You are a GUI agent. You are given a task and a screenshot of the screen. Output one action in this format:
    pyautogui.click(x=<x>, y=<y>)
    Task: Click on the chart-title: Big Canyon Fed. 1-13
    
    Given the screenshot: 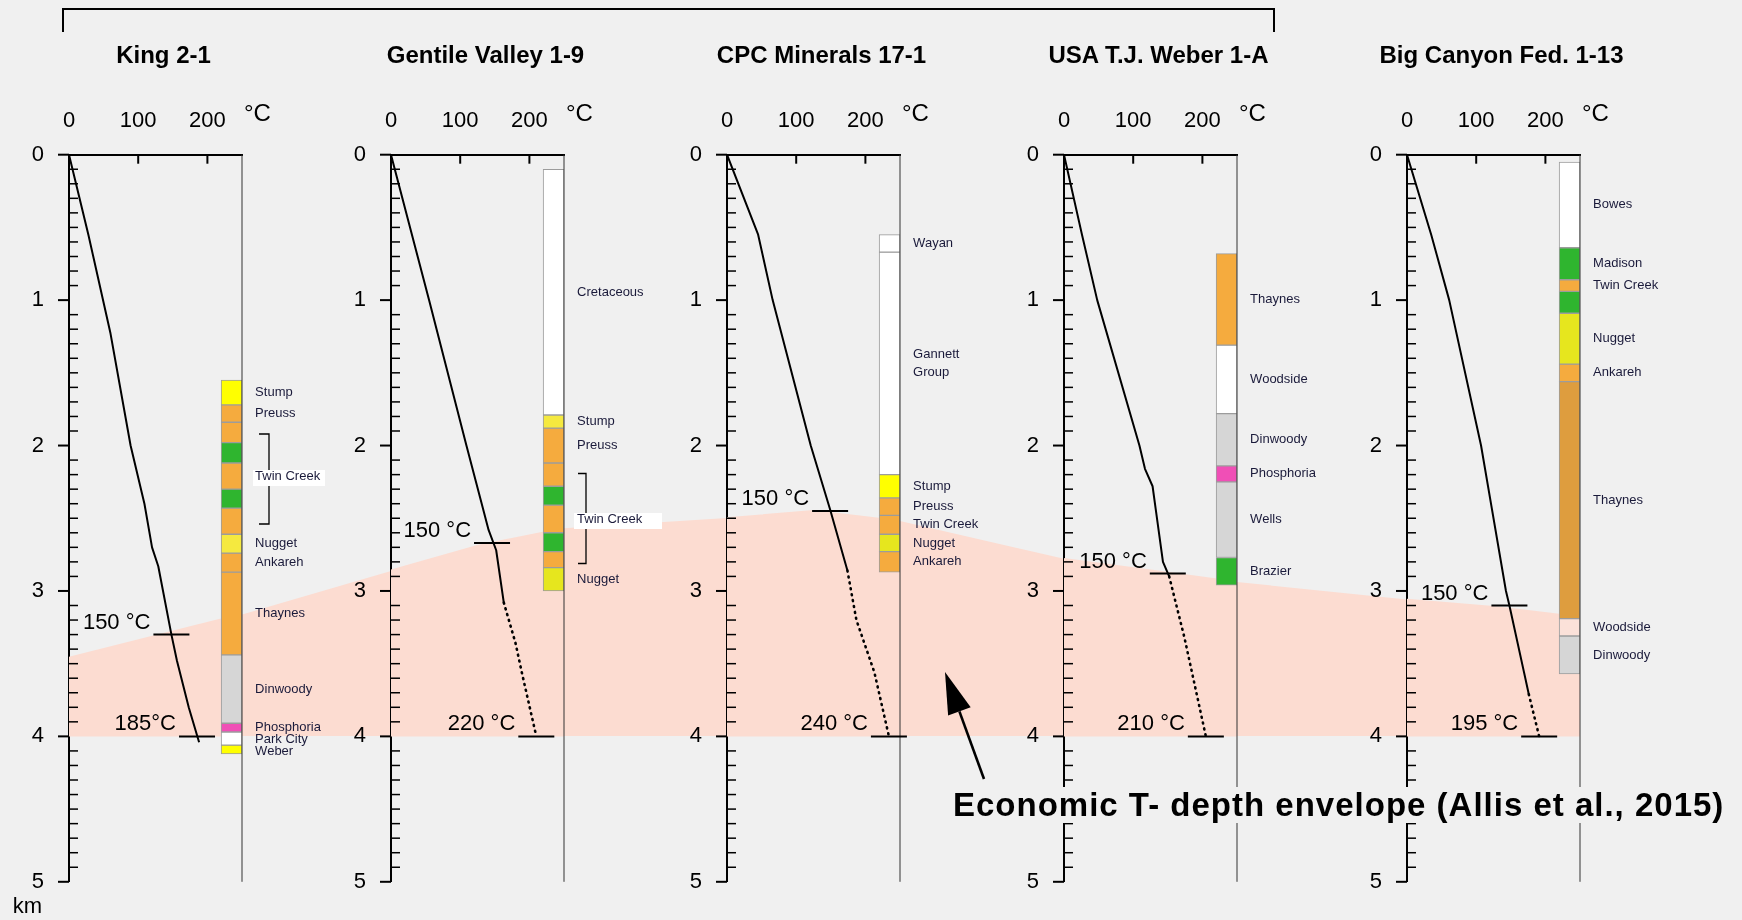 What is the action you would take?
    pyautogui.click(x=1501, y=54)
    